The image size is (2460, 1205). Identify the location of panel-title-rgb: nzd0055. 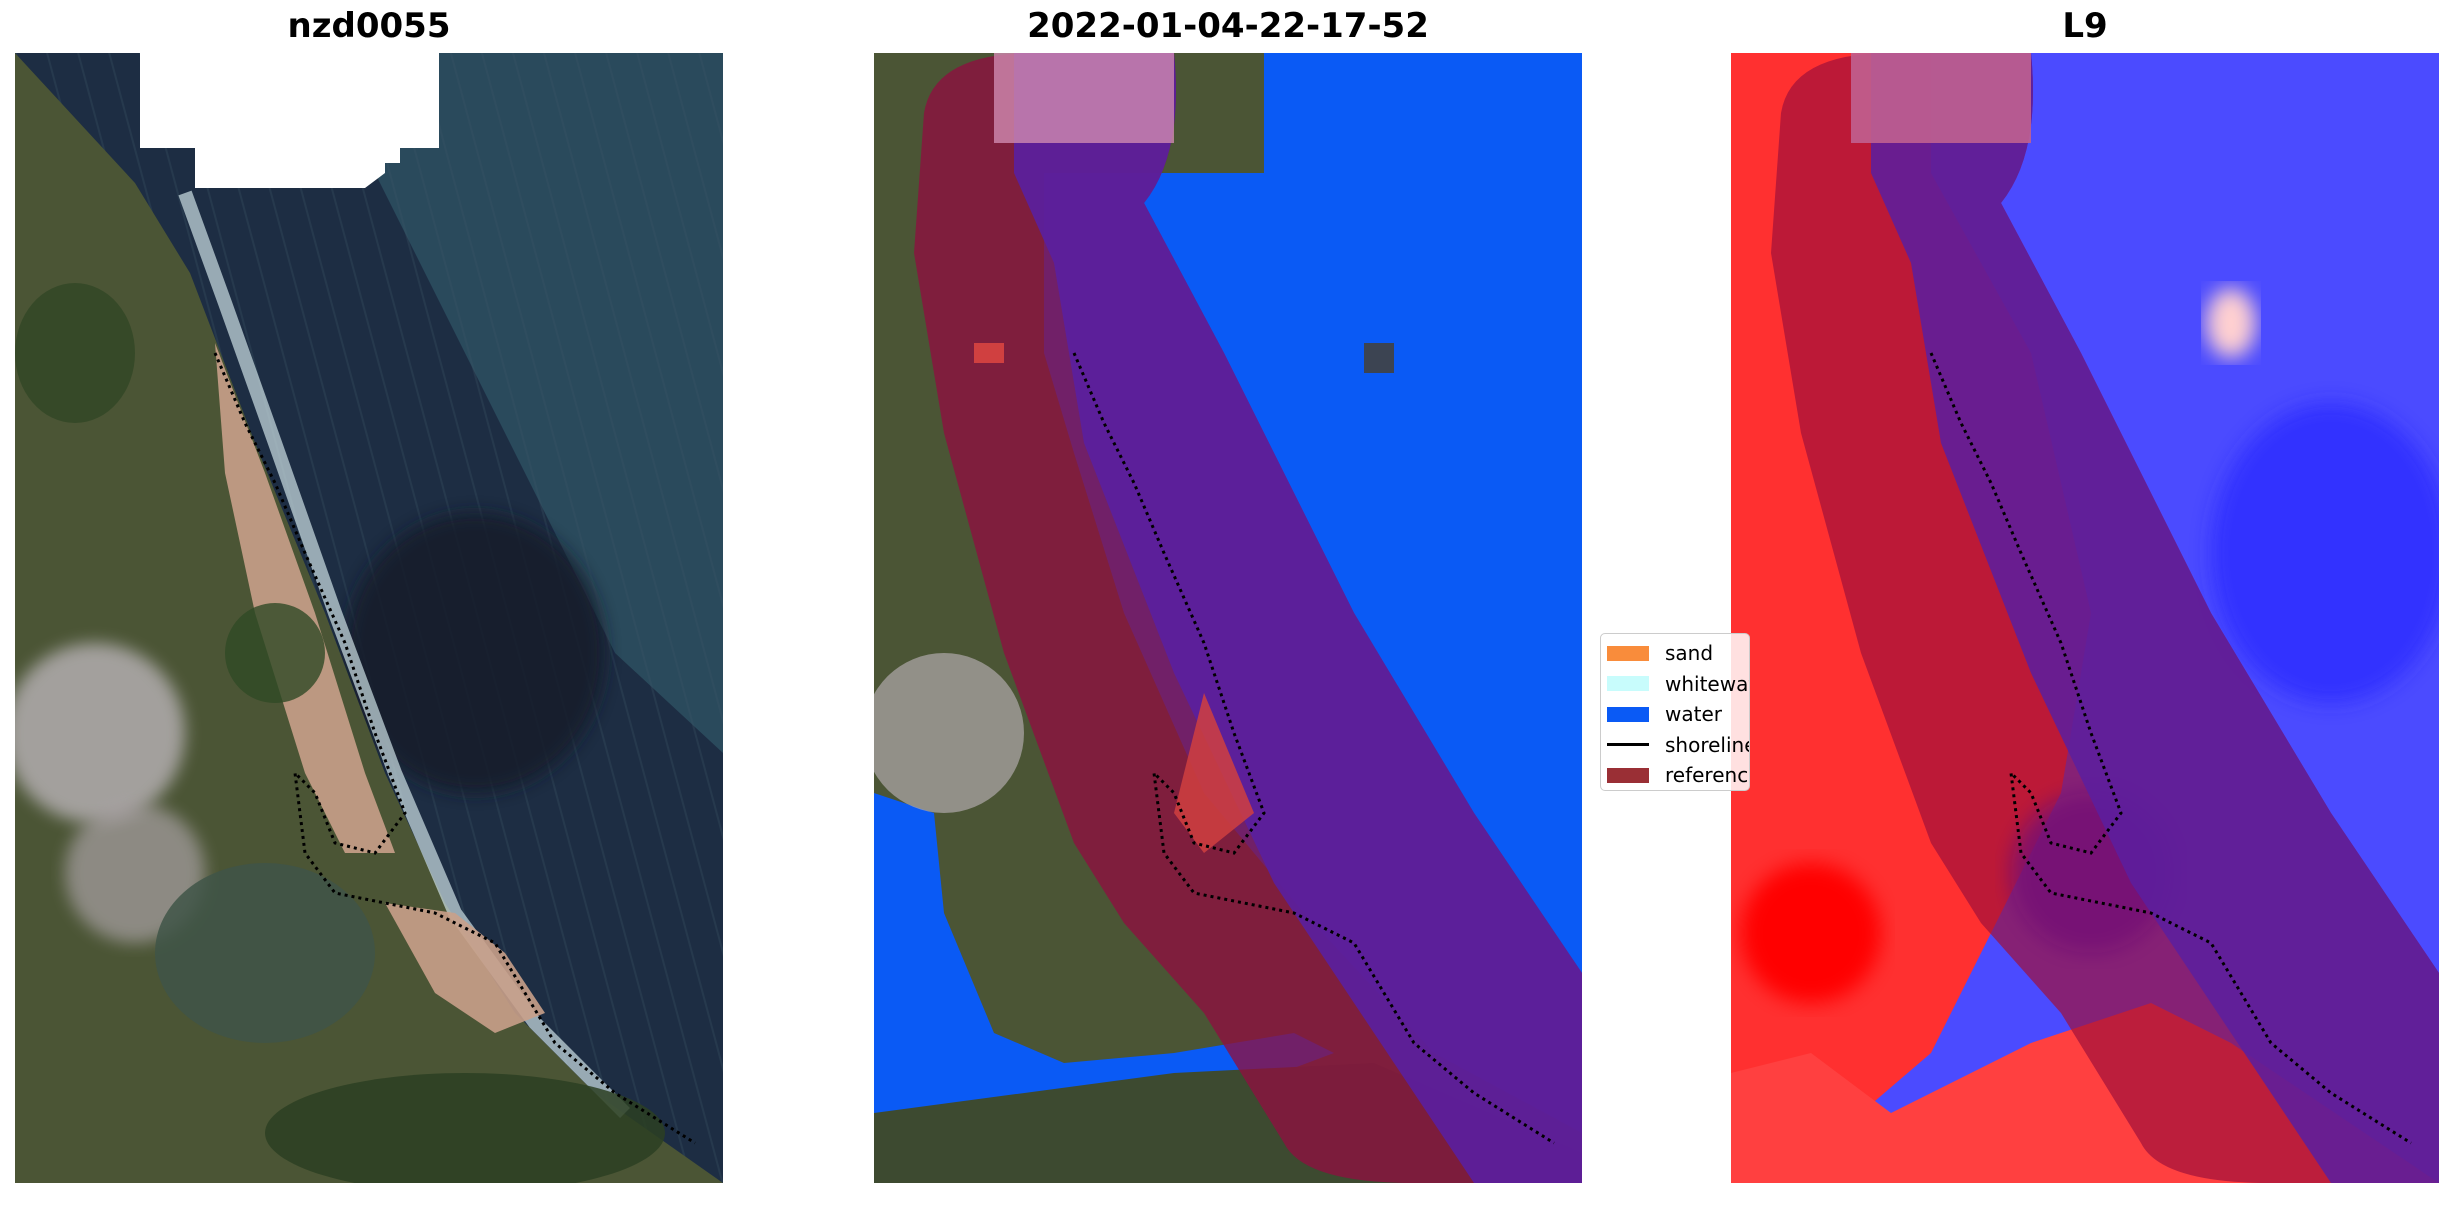
(369, 26).